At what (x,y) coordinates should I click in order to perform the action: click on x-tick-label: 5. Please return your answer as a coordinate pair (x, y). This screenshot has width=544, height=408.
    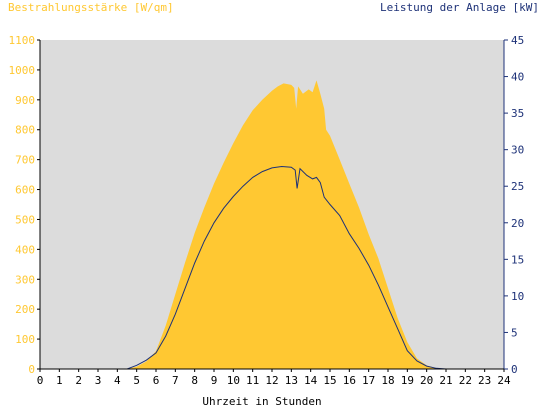
    Looking at the image, I should click on (136, 380).